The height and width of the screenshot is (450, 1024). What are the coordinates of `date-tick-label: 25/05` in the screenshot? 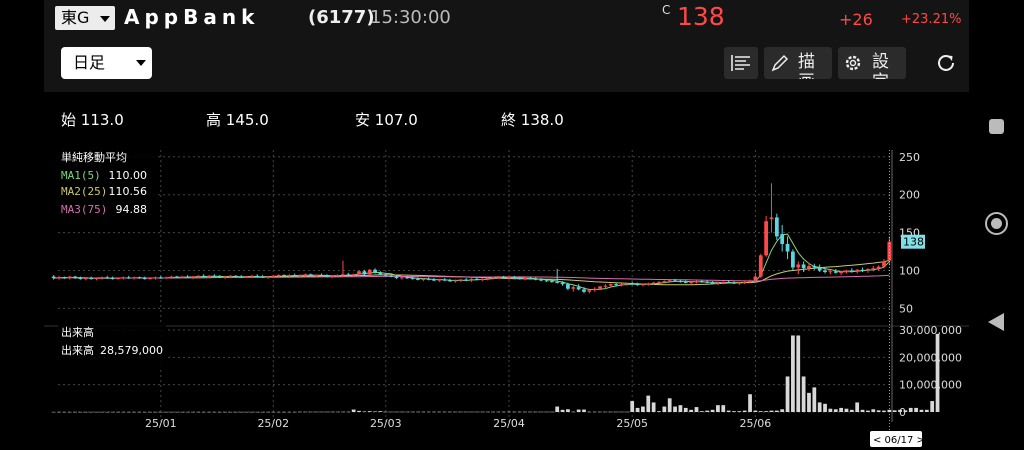 It's located at (632, 423).